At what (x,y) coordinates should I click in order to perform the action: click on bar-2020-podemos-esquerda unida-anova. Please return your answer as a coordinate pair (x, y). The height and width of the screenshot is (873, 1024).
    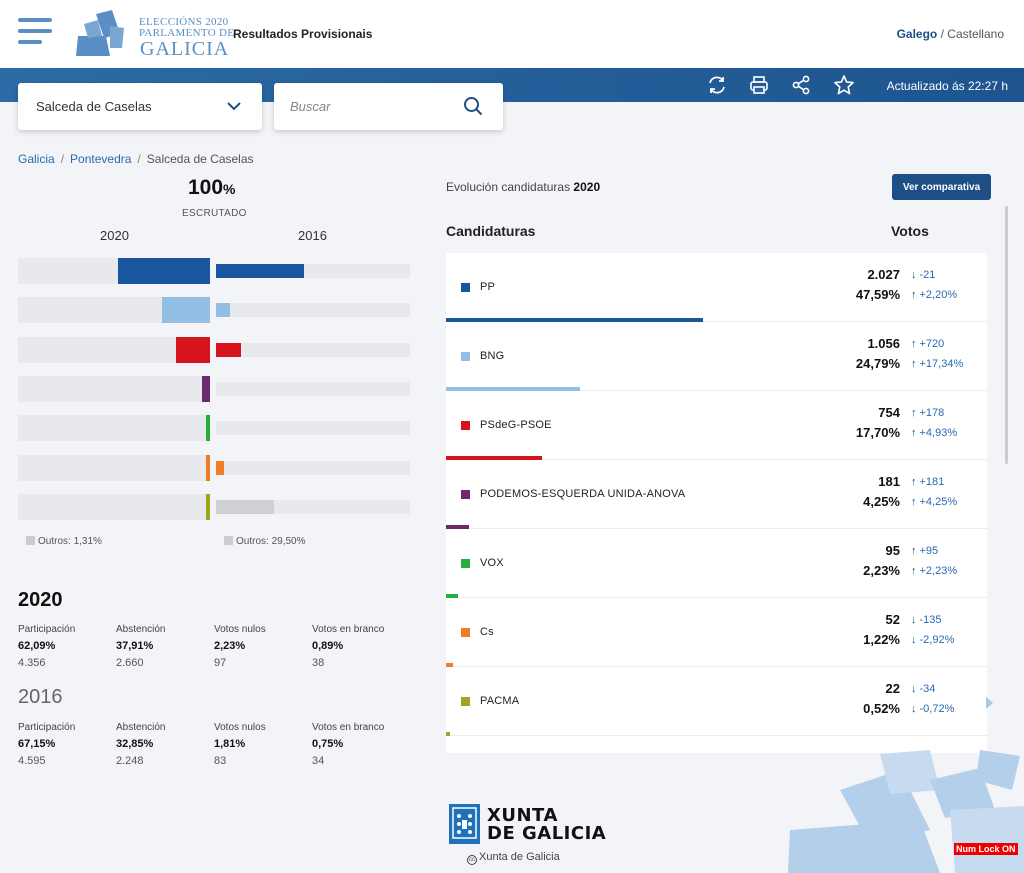
    Looking at the image, I should click on (205, 389).